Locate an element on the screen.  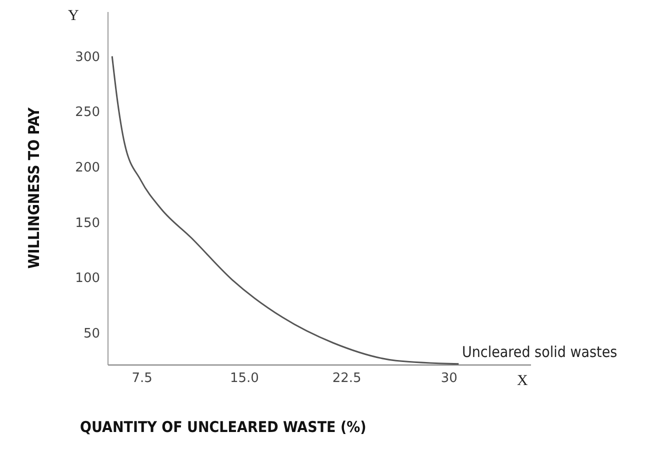
x-axis-title: QUANTITY OF UNCLEARED WASTE (%) is located at coordinates (223, 427).